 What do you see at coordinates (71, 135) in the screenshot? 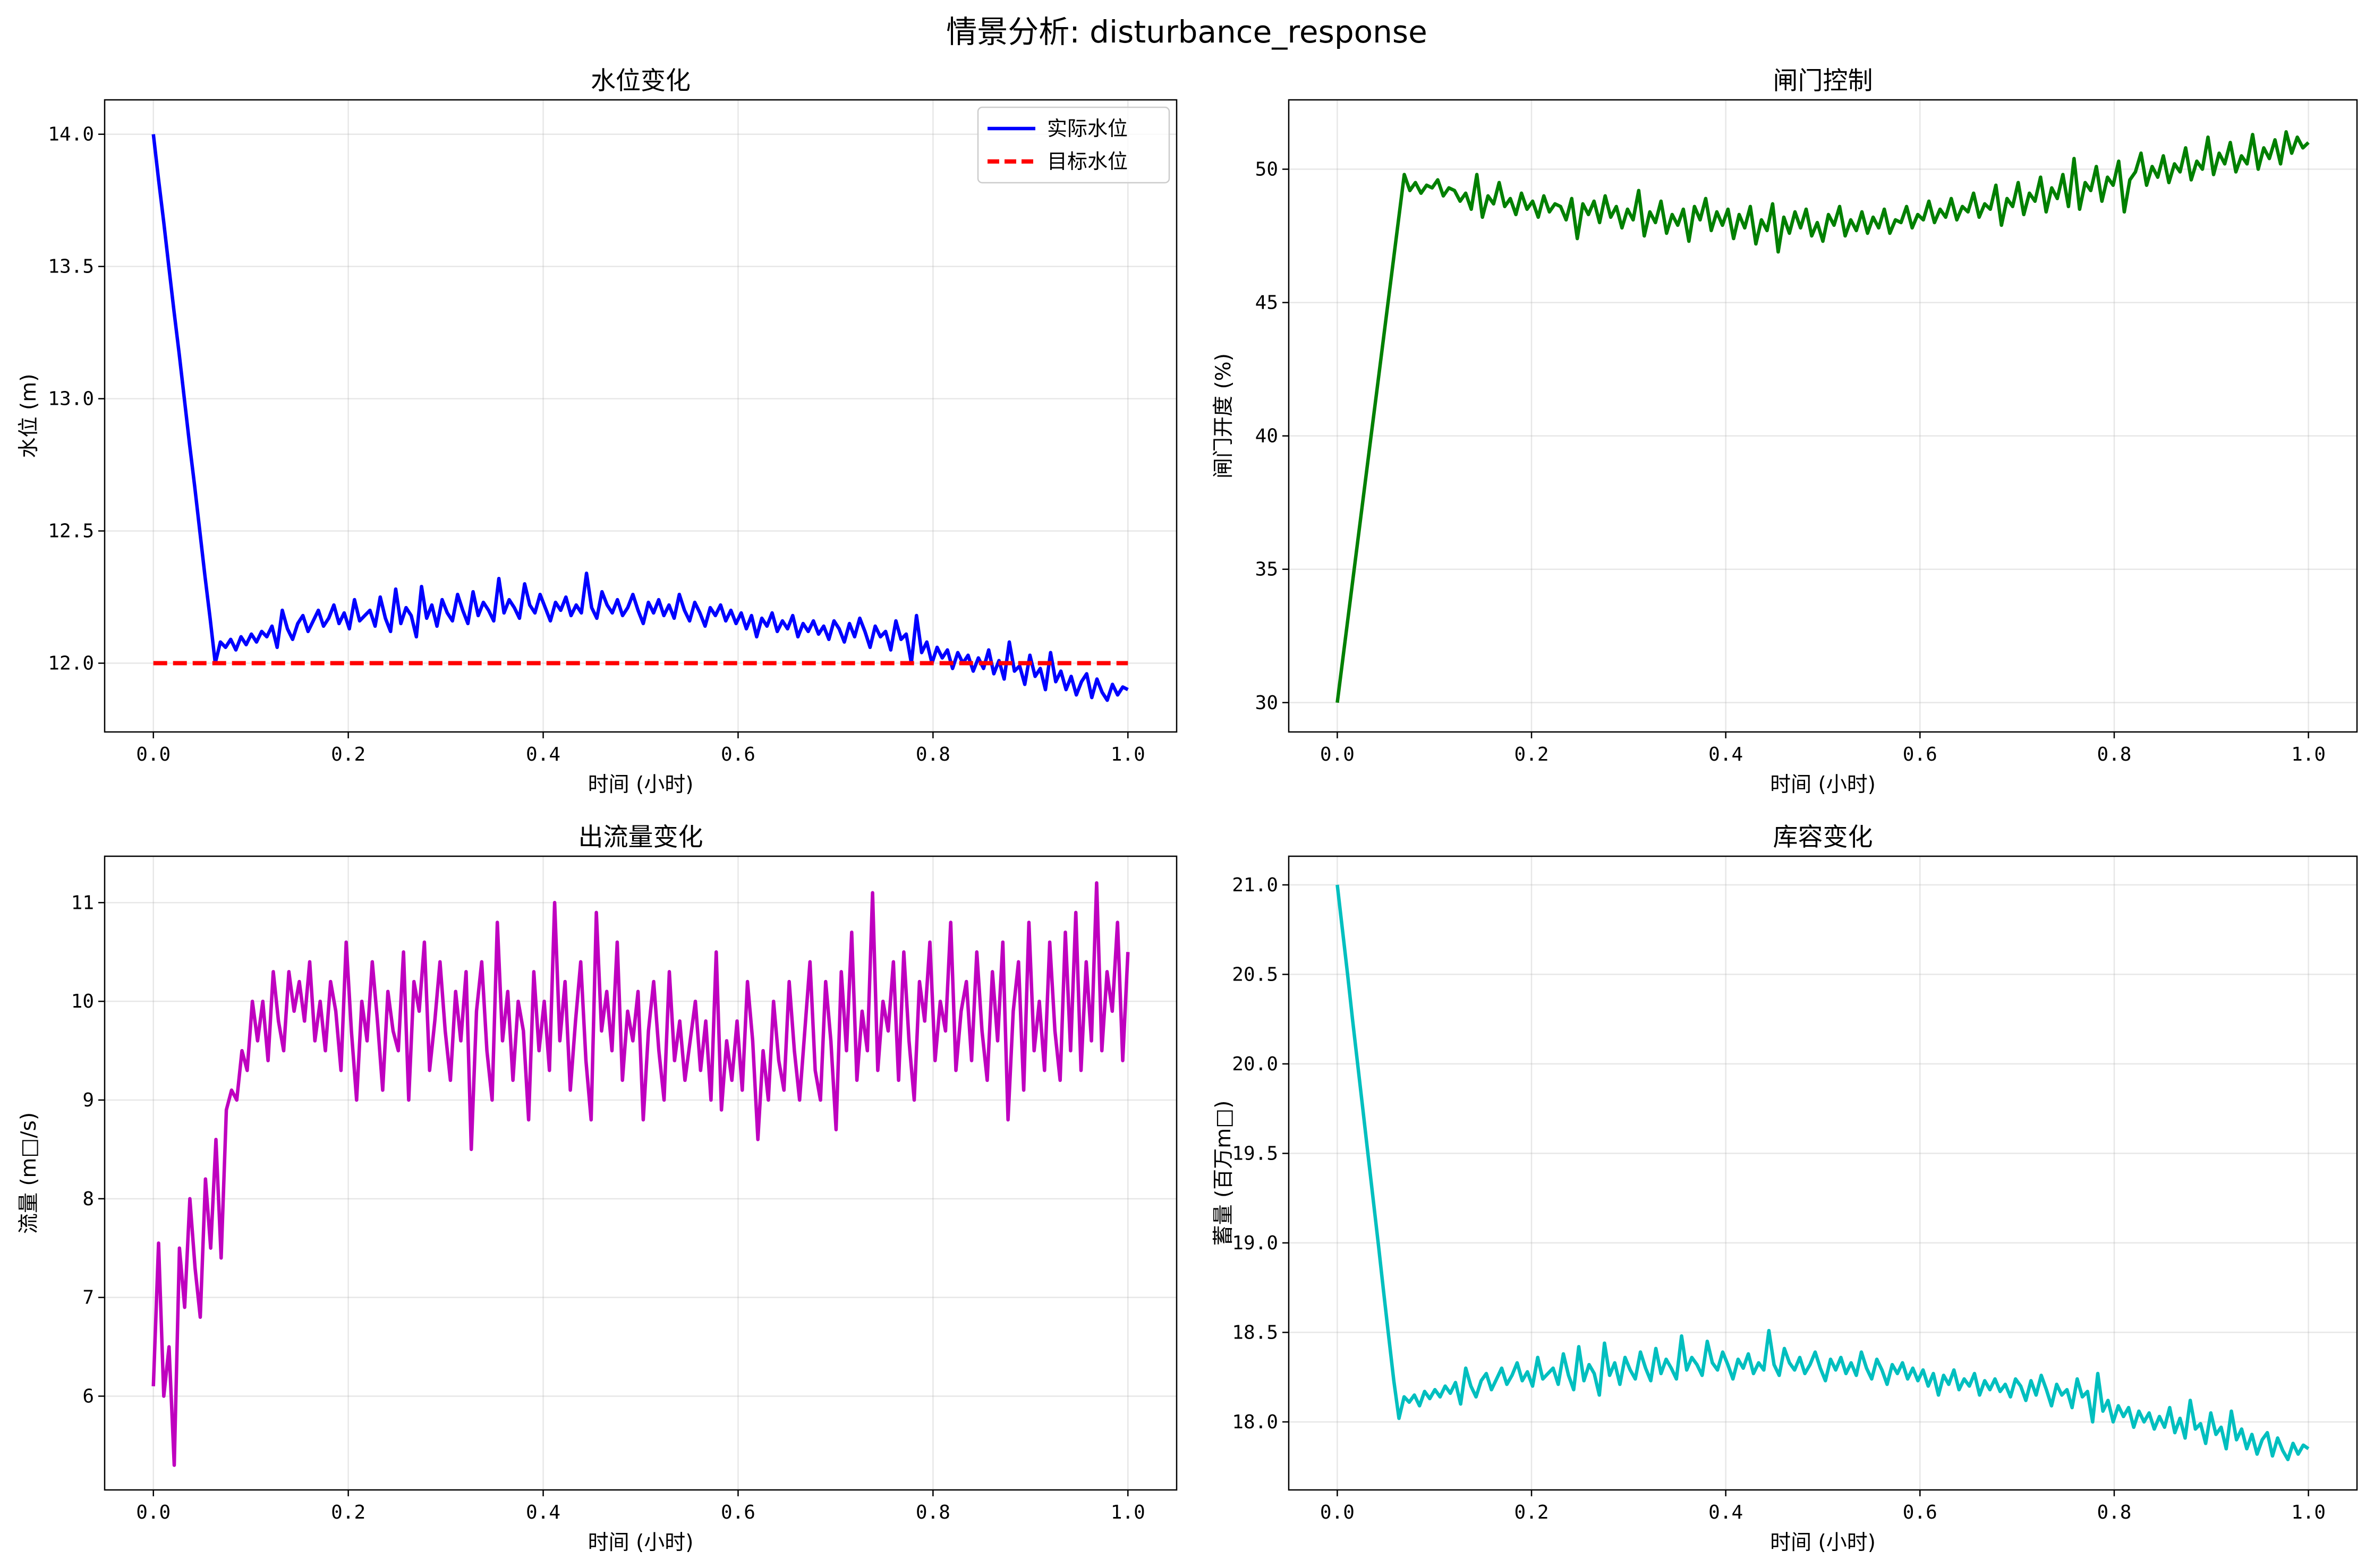
I see `y-tick-label: 14.0` at bounding box center [71, 135].